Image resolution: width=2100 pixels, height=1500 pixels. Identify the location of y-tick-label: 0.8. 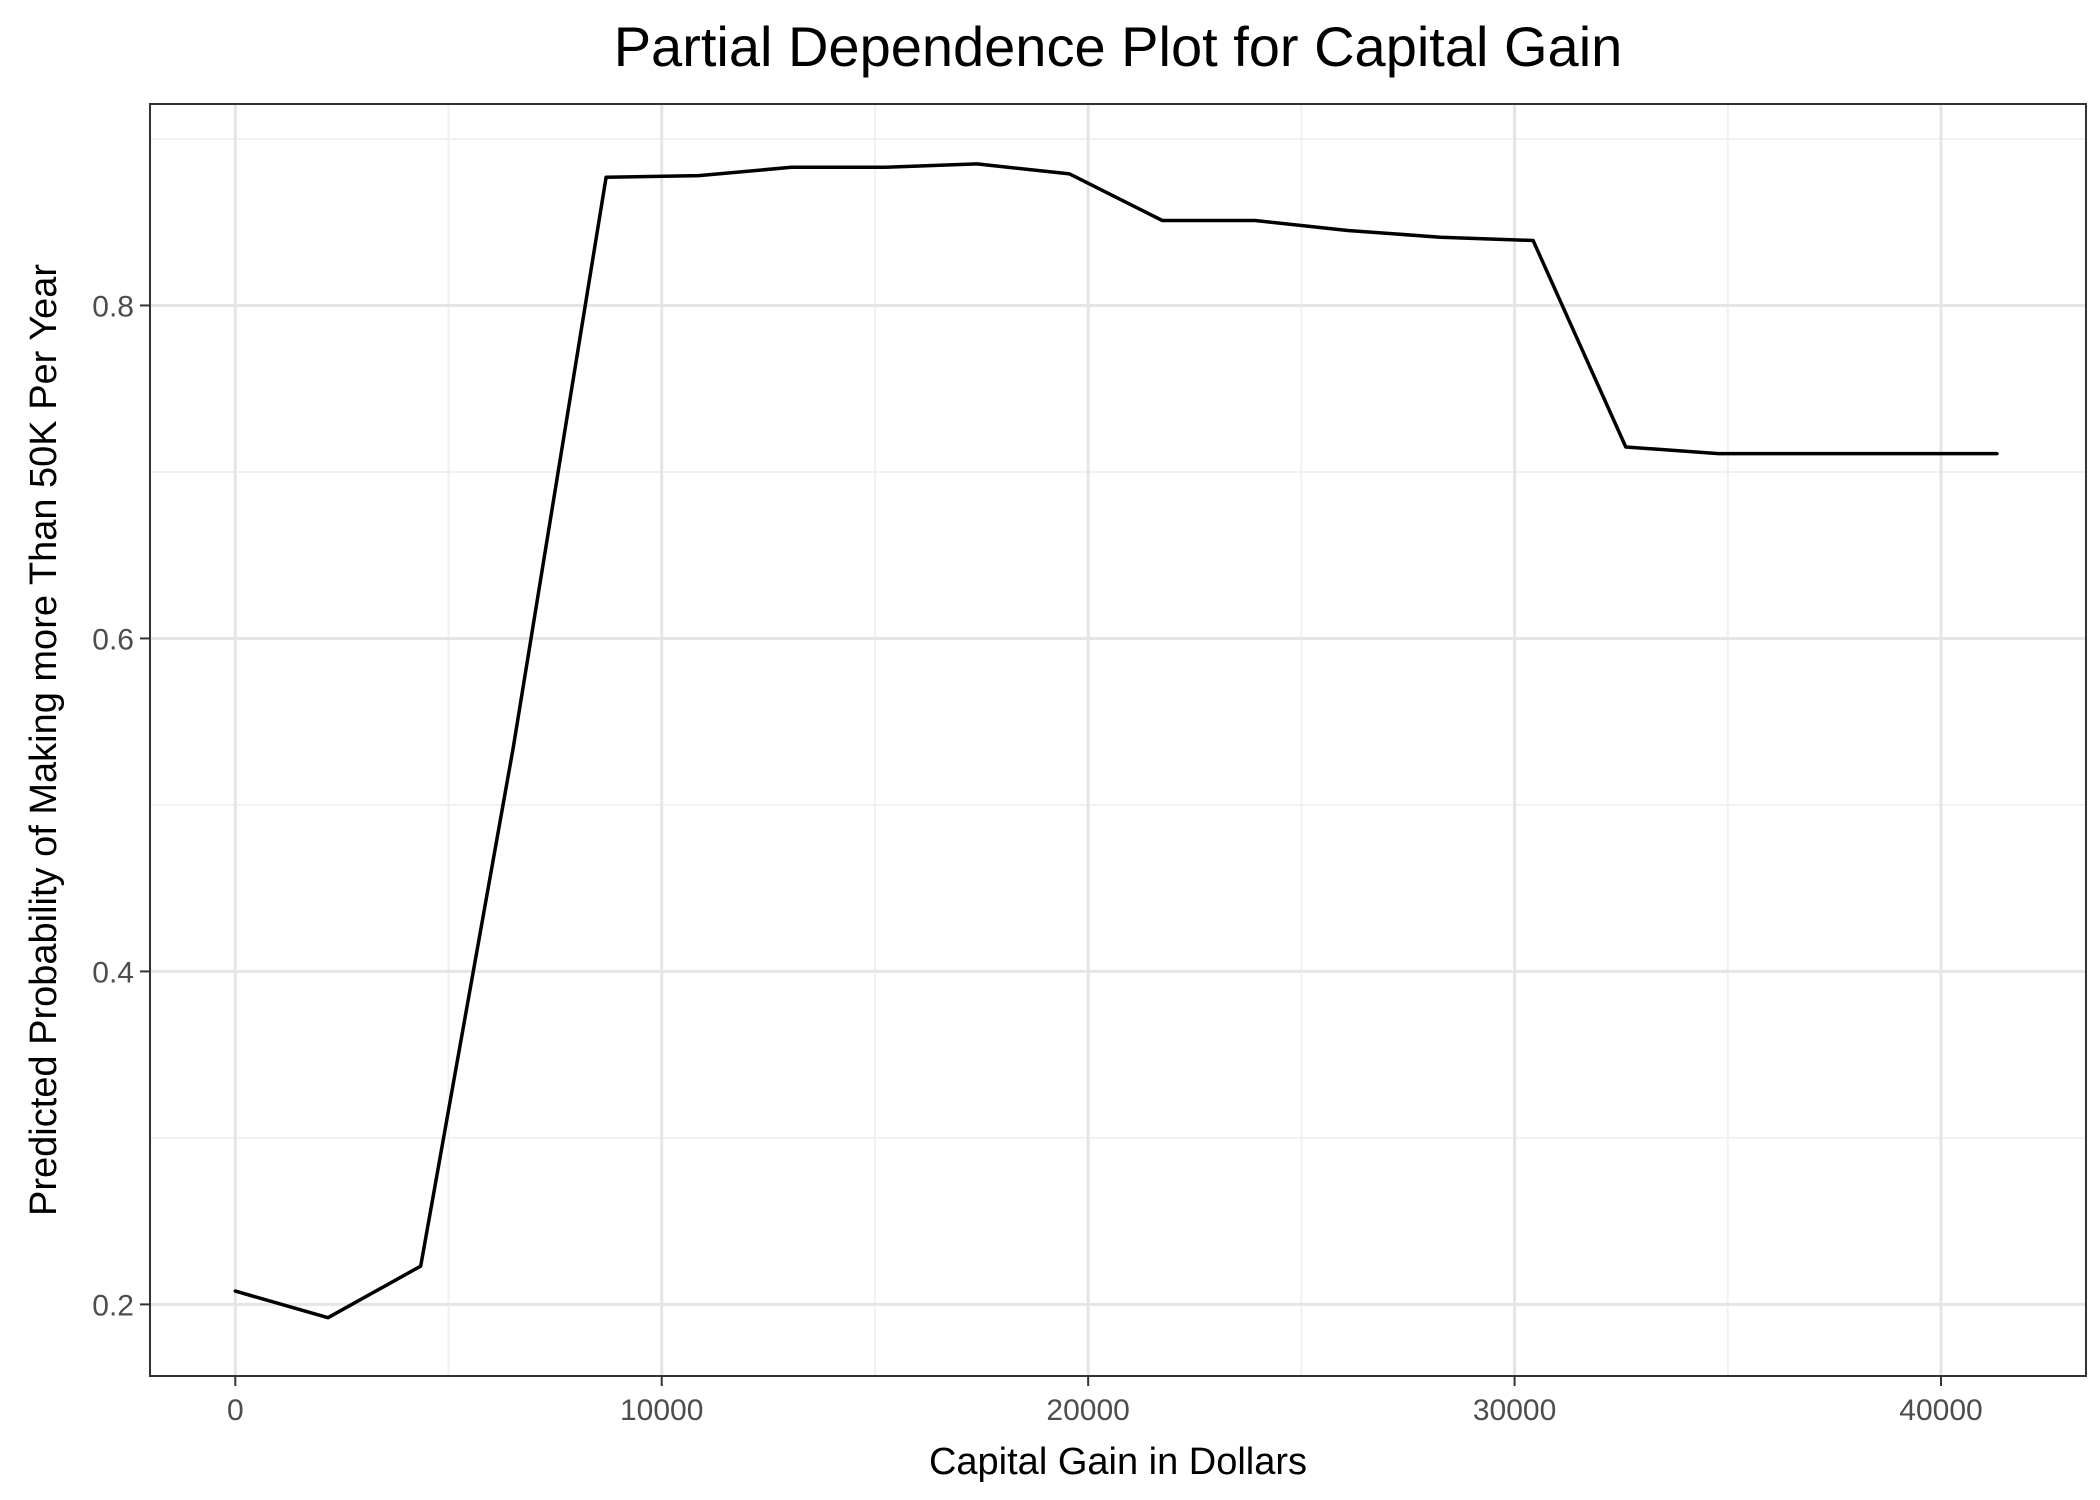
(113, 306).